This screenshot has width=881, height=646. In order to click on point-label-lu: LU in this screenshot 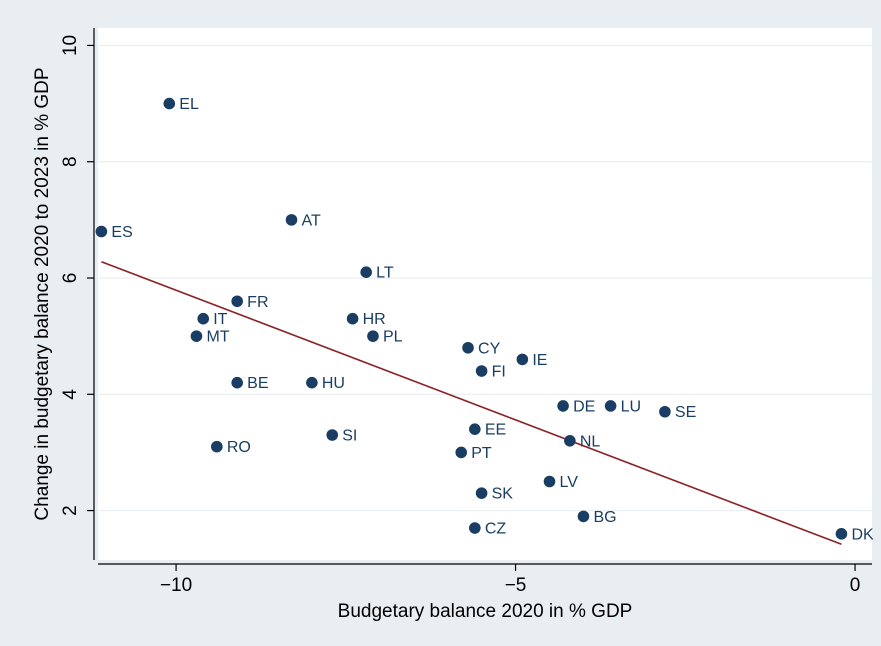, I will do `click(631, 406)`.